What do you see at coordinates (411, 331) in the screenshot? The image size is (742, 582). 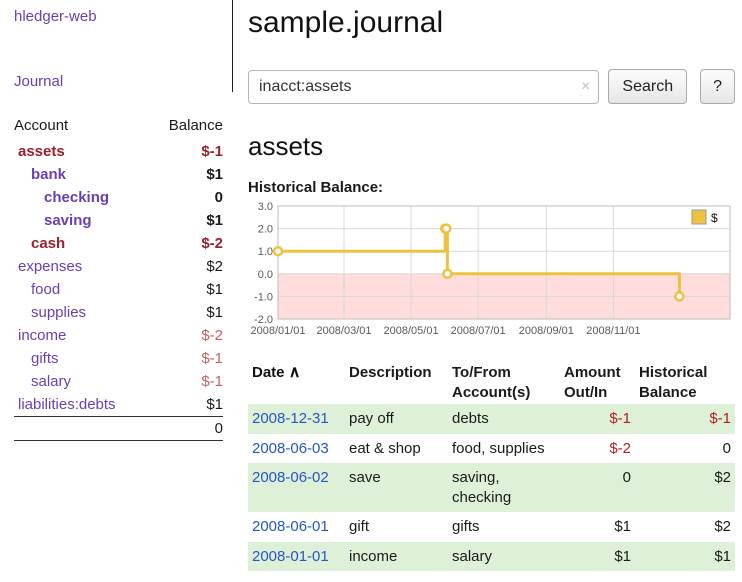 I see `x-tick-label: 2008/05/01` at bounding box center [411, 331].